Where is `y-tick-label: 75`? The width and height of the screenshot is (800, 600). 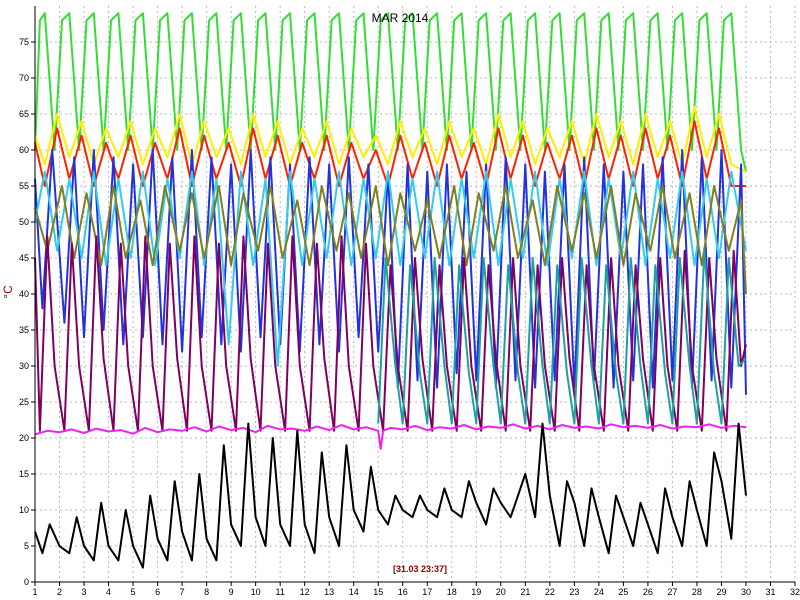
y-tick-label: 75 is located at coordinates (24, 42).